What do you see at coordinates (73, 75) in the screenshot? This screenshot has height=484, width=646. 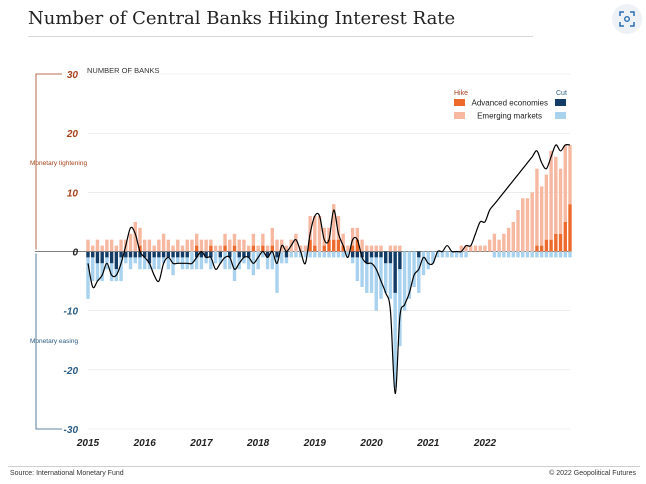 I see `y-tick-label: 30` at bounding box center [73, 75].